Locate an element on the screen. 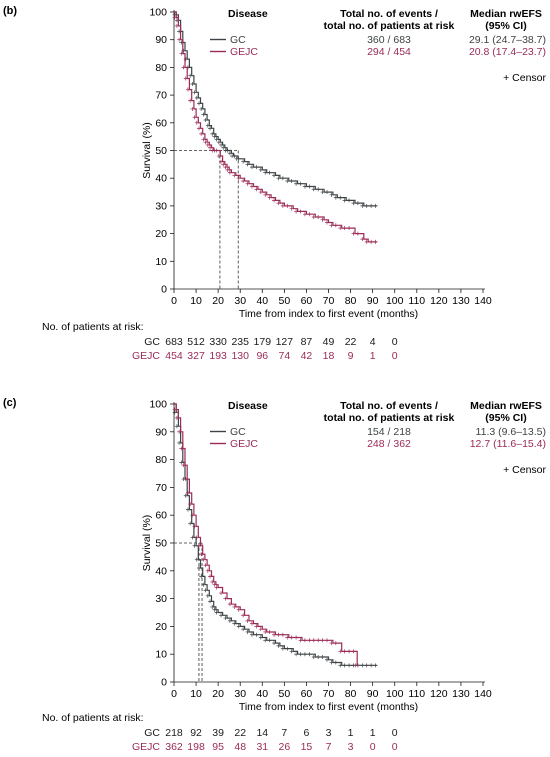  x-tick-label: 30 is located at coordinates (240, 301).